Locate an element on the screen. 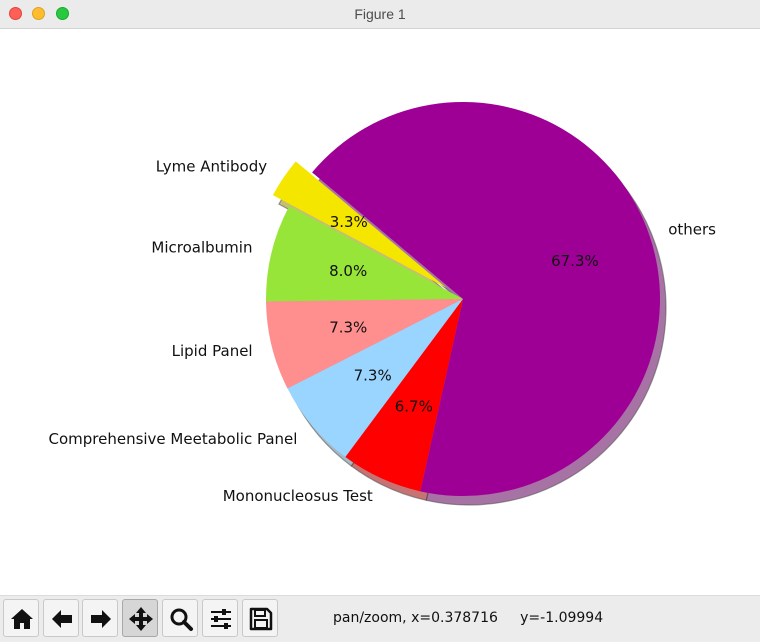  pie-slice-mononucleosus-test is located at coordinates (404, 395).